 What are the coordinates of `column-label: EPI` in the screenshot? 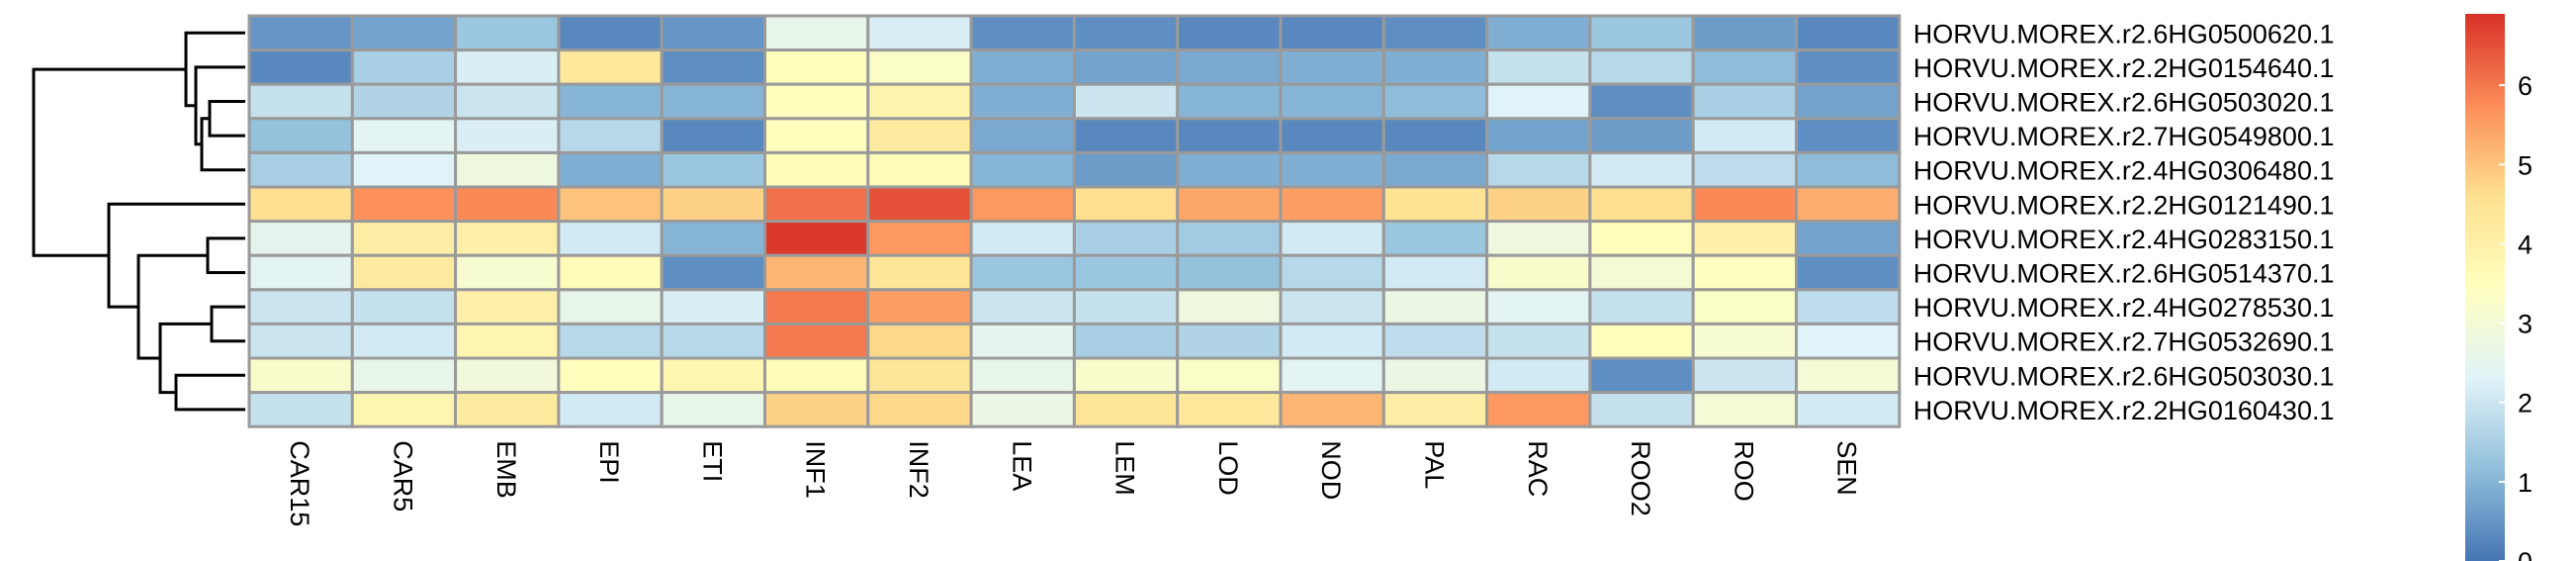 It's located at (609, 462).